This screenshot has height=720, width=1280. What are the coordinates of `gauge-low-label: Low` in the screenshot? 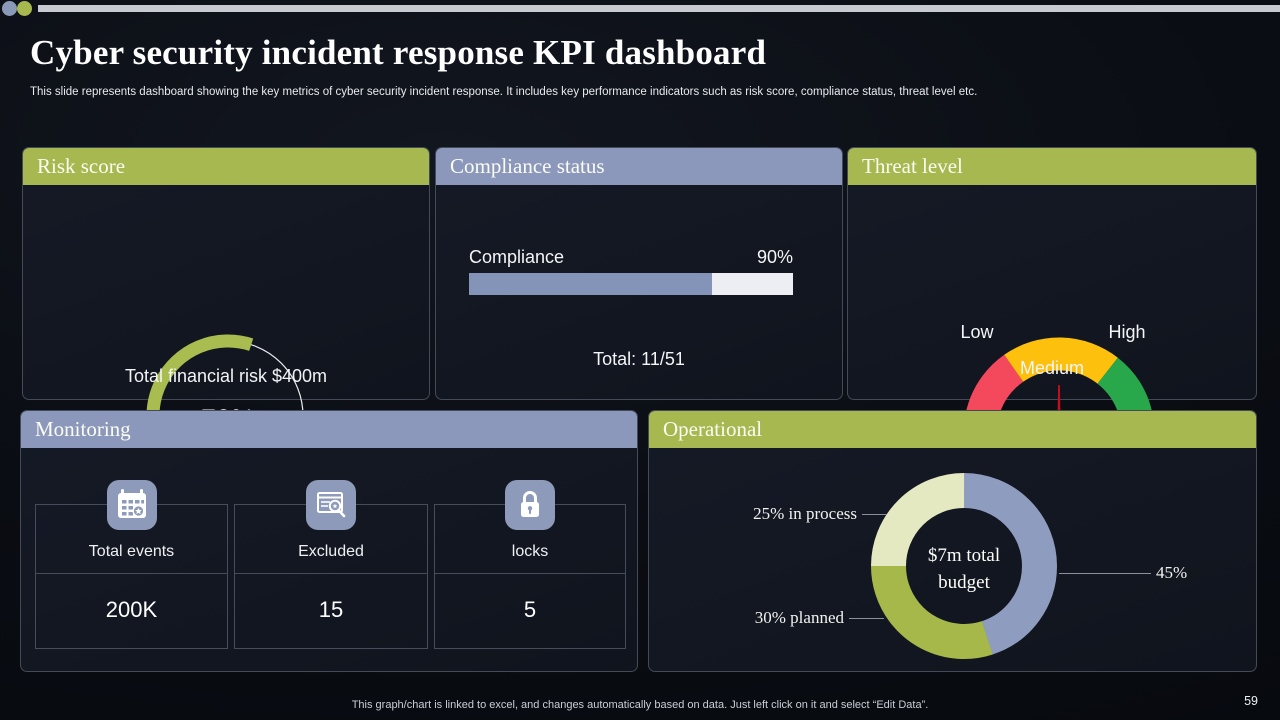 It's located at (977, 332).